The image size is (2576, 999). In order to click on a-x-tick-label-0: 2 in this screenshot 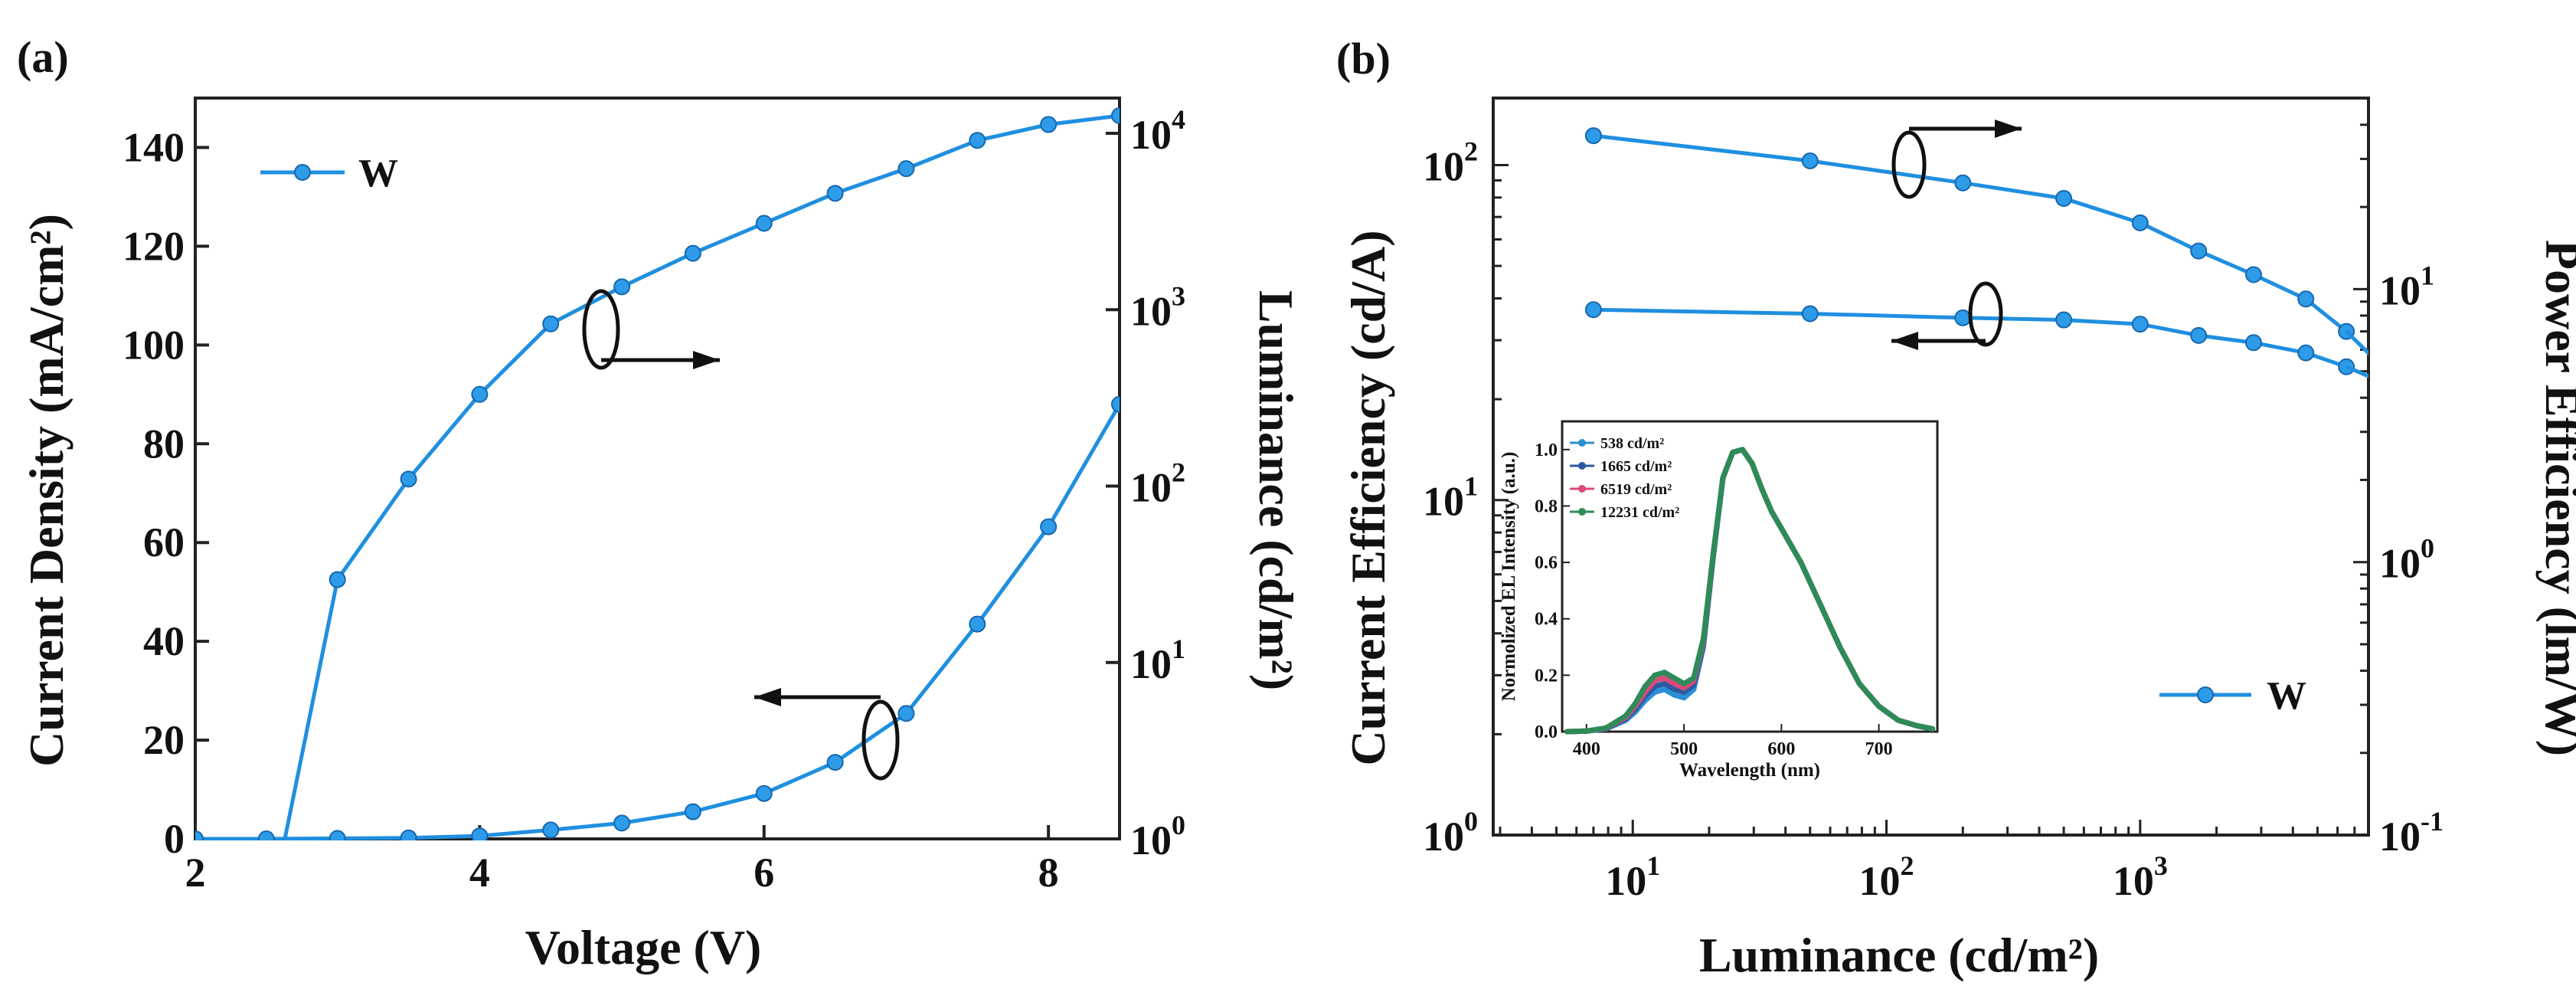, I will do `click(195, 873)`.